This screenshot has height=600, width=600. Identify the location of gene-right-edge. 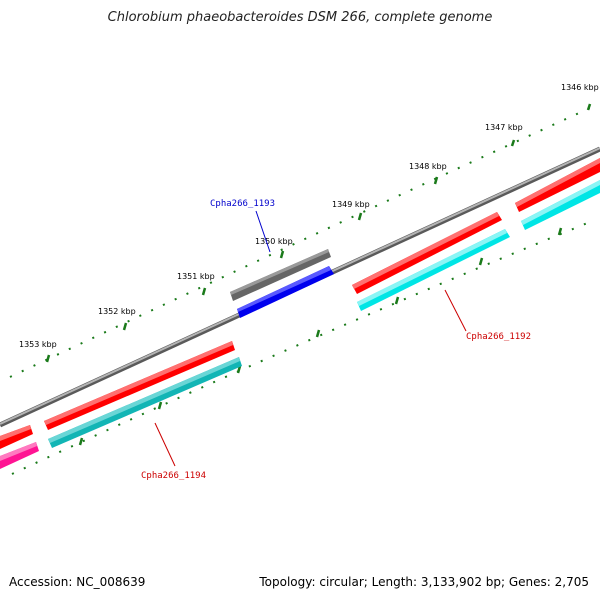
(557, 185).